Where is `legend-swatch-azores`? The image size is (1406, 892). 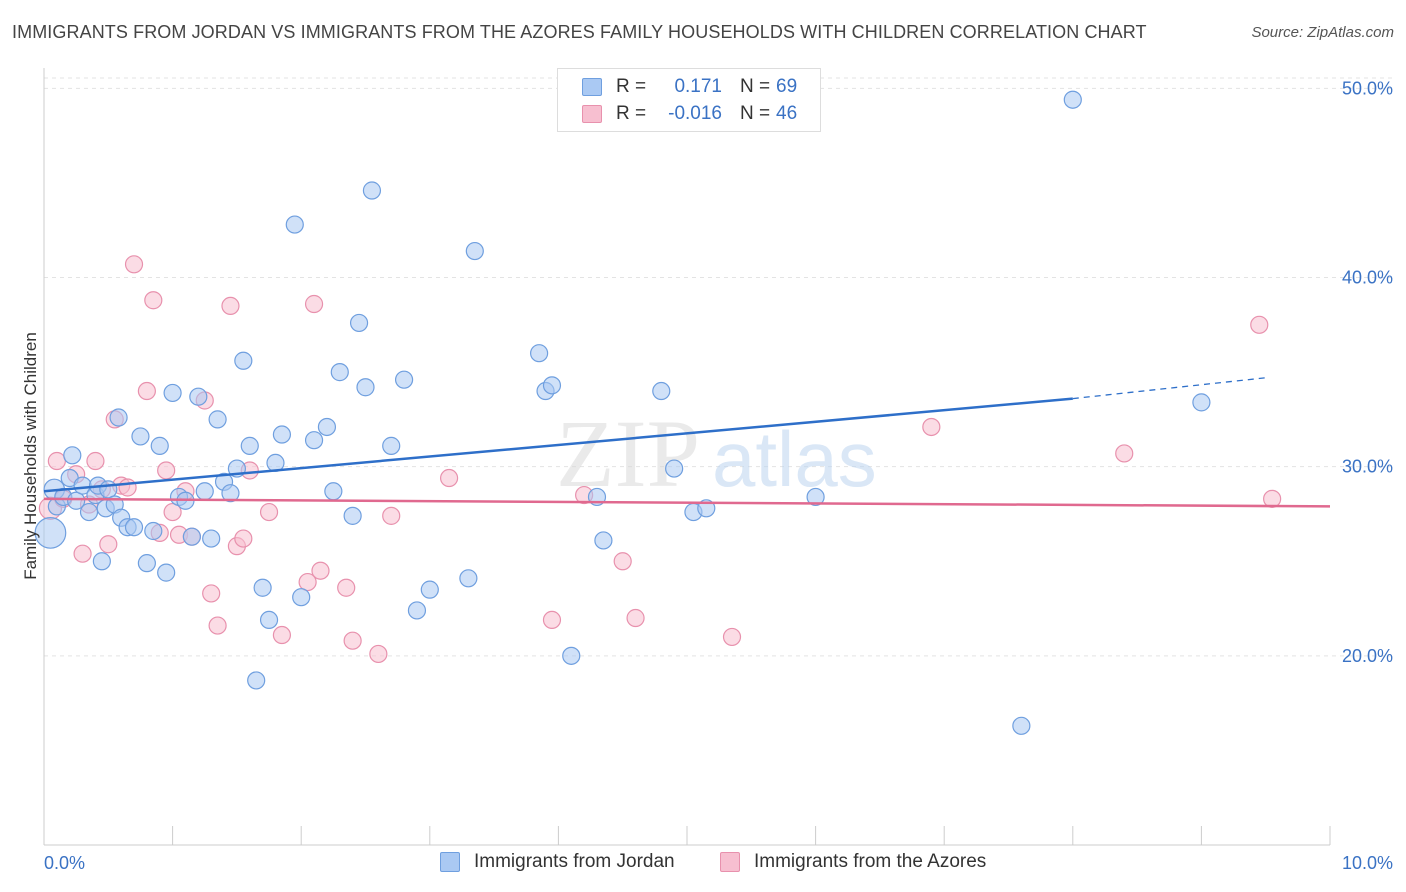 legend-swatch-azores is located at coordinates (592, 114).